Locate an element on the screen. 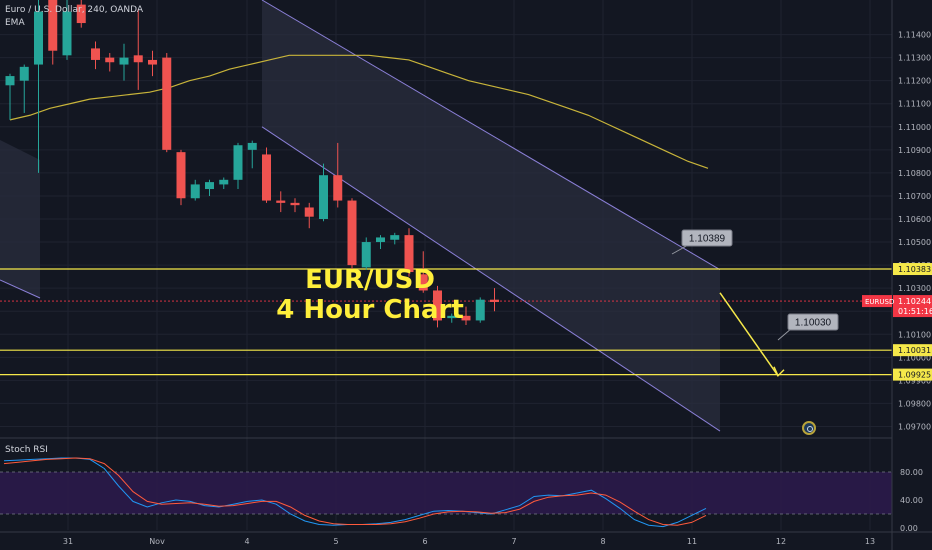  channel-left-line is located at coordinates (20, 289).